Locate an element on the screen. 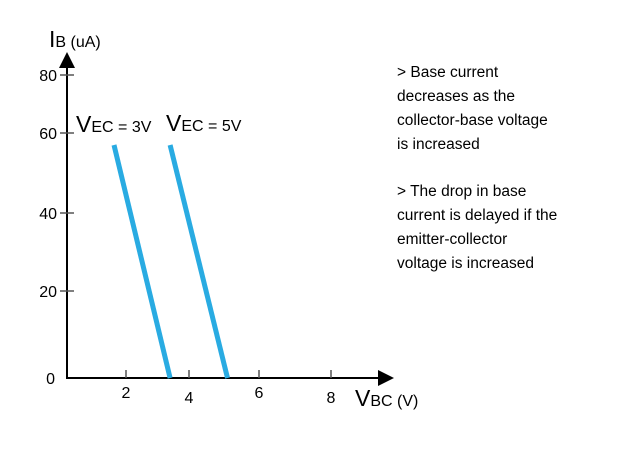 The width and height of the screenshot is (625, 460). note-line: emitter-collector is located at coordinates (452, 239).